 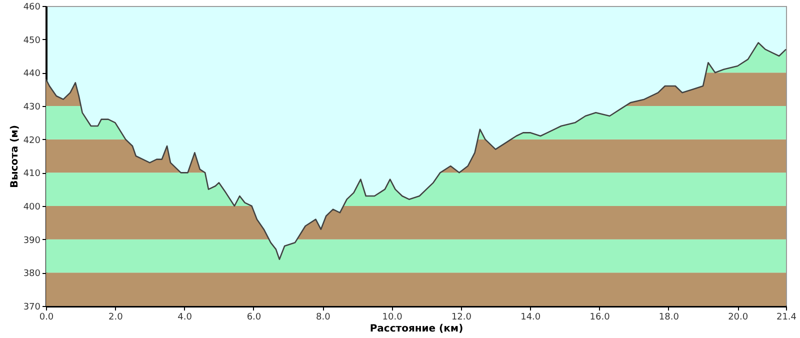 What do you see at coordinates (32, 41) in the screenshot?
I see `y-tick-label: 450` at bounding box center [32, 41].